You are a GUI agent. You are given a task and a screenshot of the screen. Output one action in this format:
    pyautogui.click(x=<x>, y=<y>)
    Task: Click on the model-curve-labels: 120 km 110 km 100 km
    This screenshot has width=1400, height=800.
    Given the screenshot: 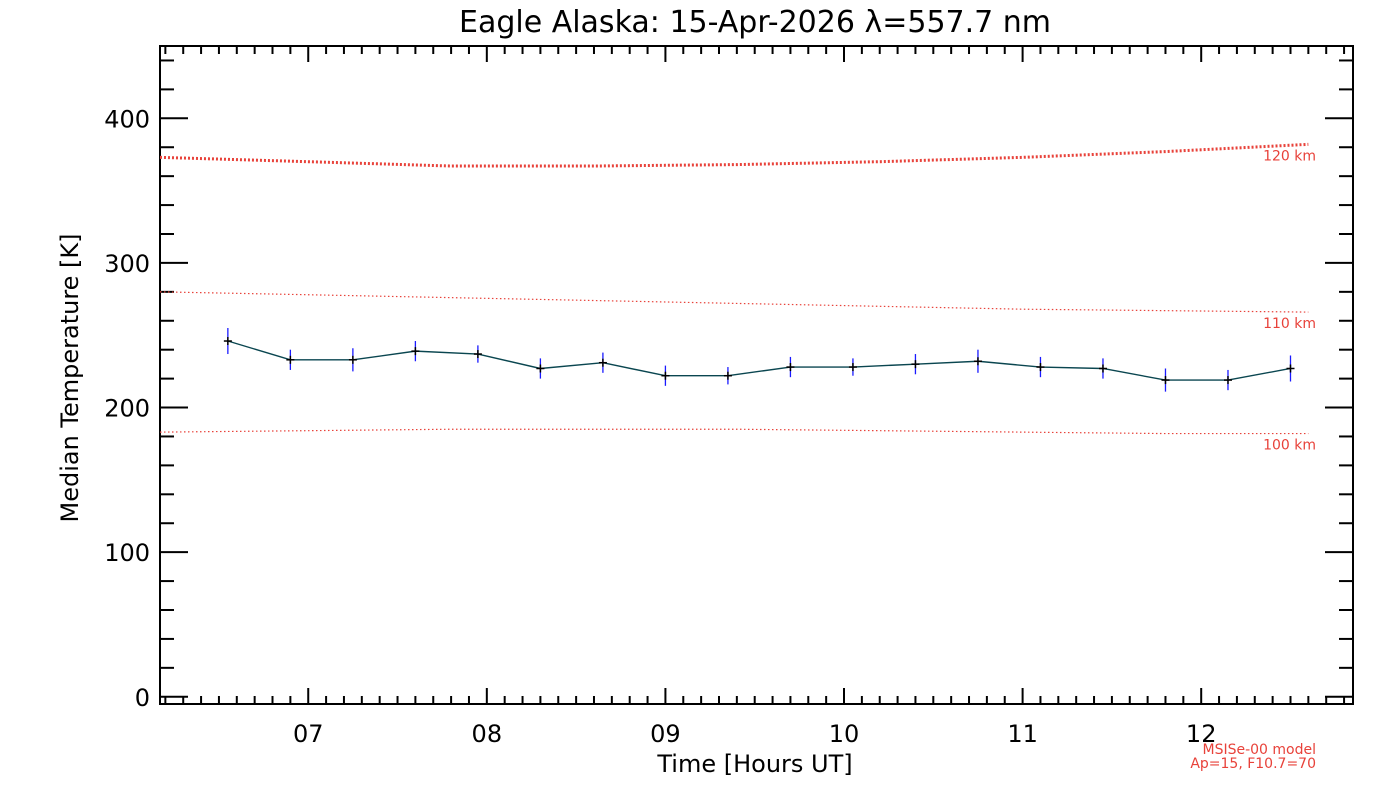 What is the action you would take?
    pyautogui.click(x=1289, y=300)
    